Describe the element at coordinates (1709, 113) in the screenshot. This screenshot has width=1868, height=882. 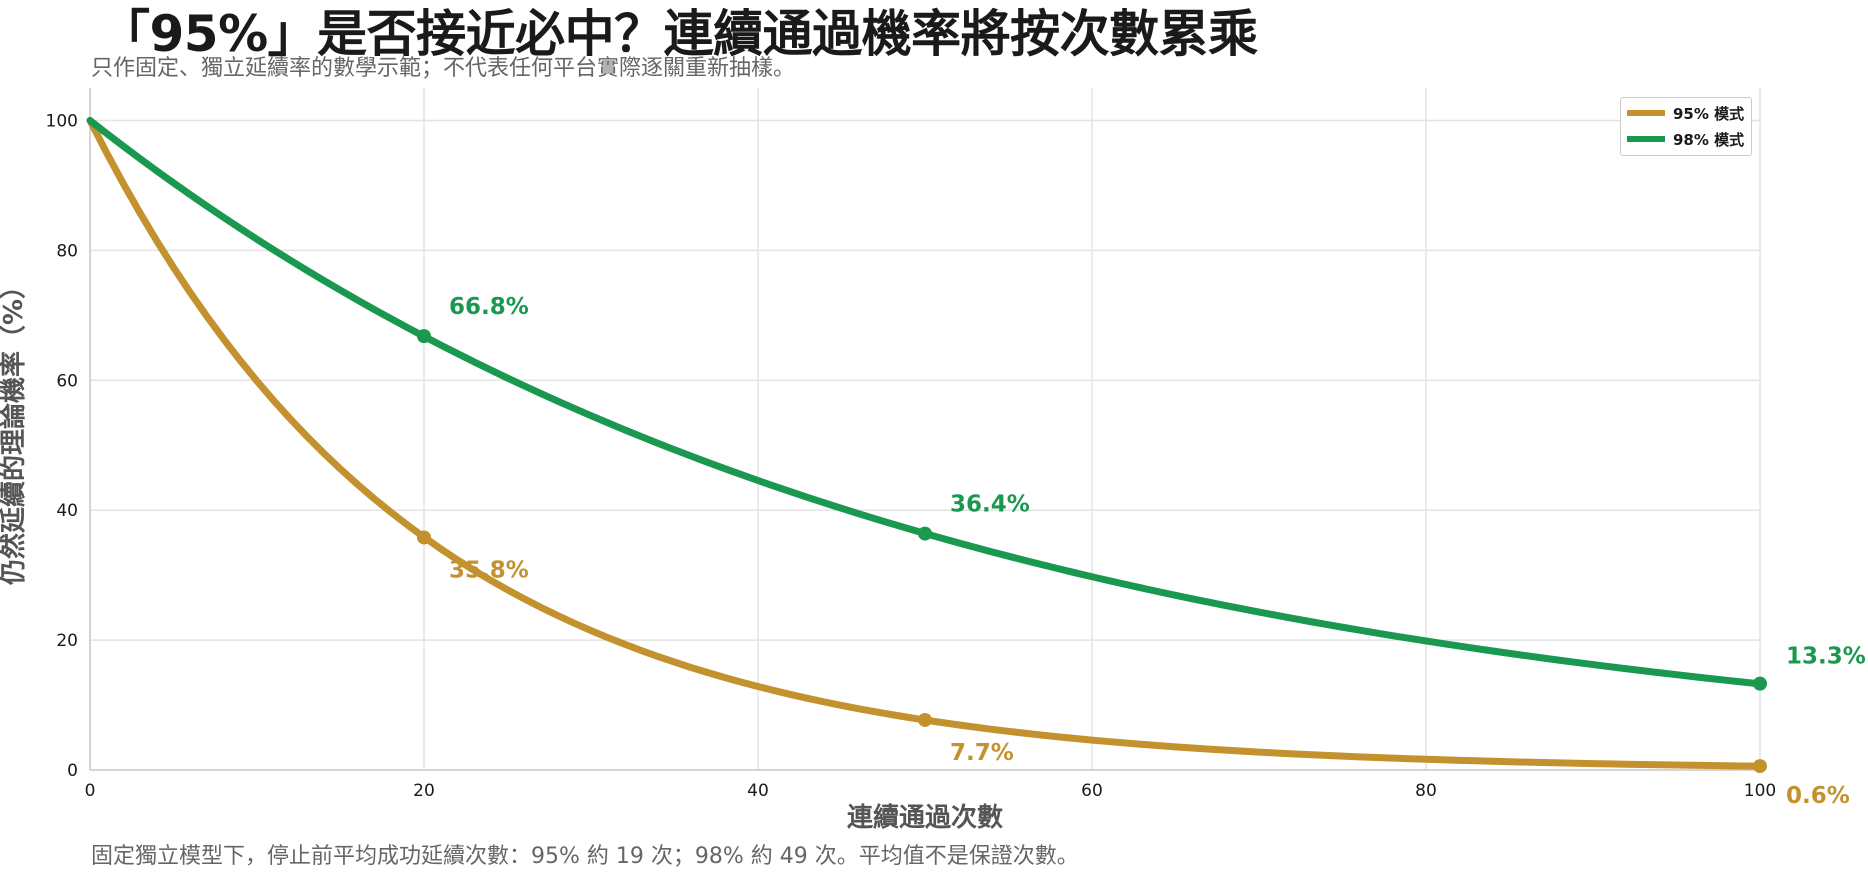
I see `legend-label-95: 95% 模式` at that location.